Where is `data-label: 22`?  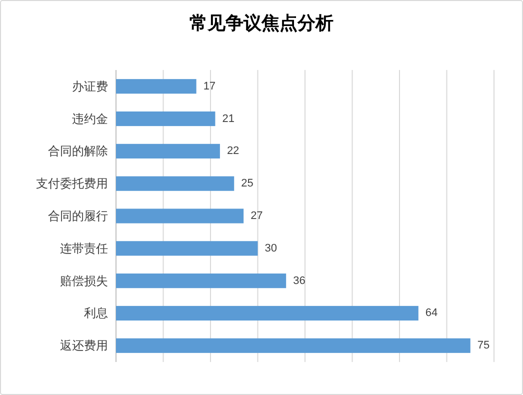
data-label: 22 is located at coordinates (233, 151).